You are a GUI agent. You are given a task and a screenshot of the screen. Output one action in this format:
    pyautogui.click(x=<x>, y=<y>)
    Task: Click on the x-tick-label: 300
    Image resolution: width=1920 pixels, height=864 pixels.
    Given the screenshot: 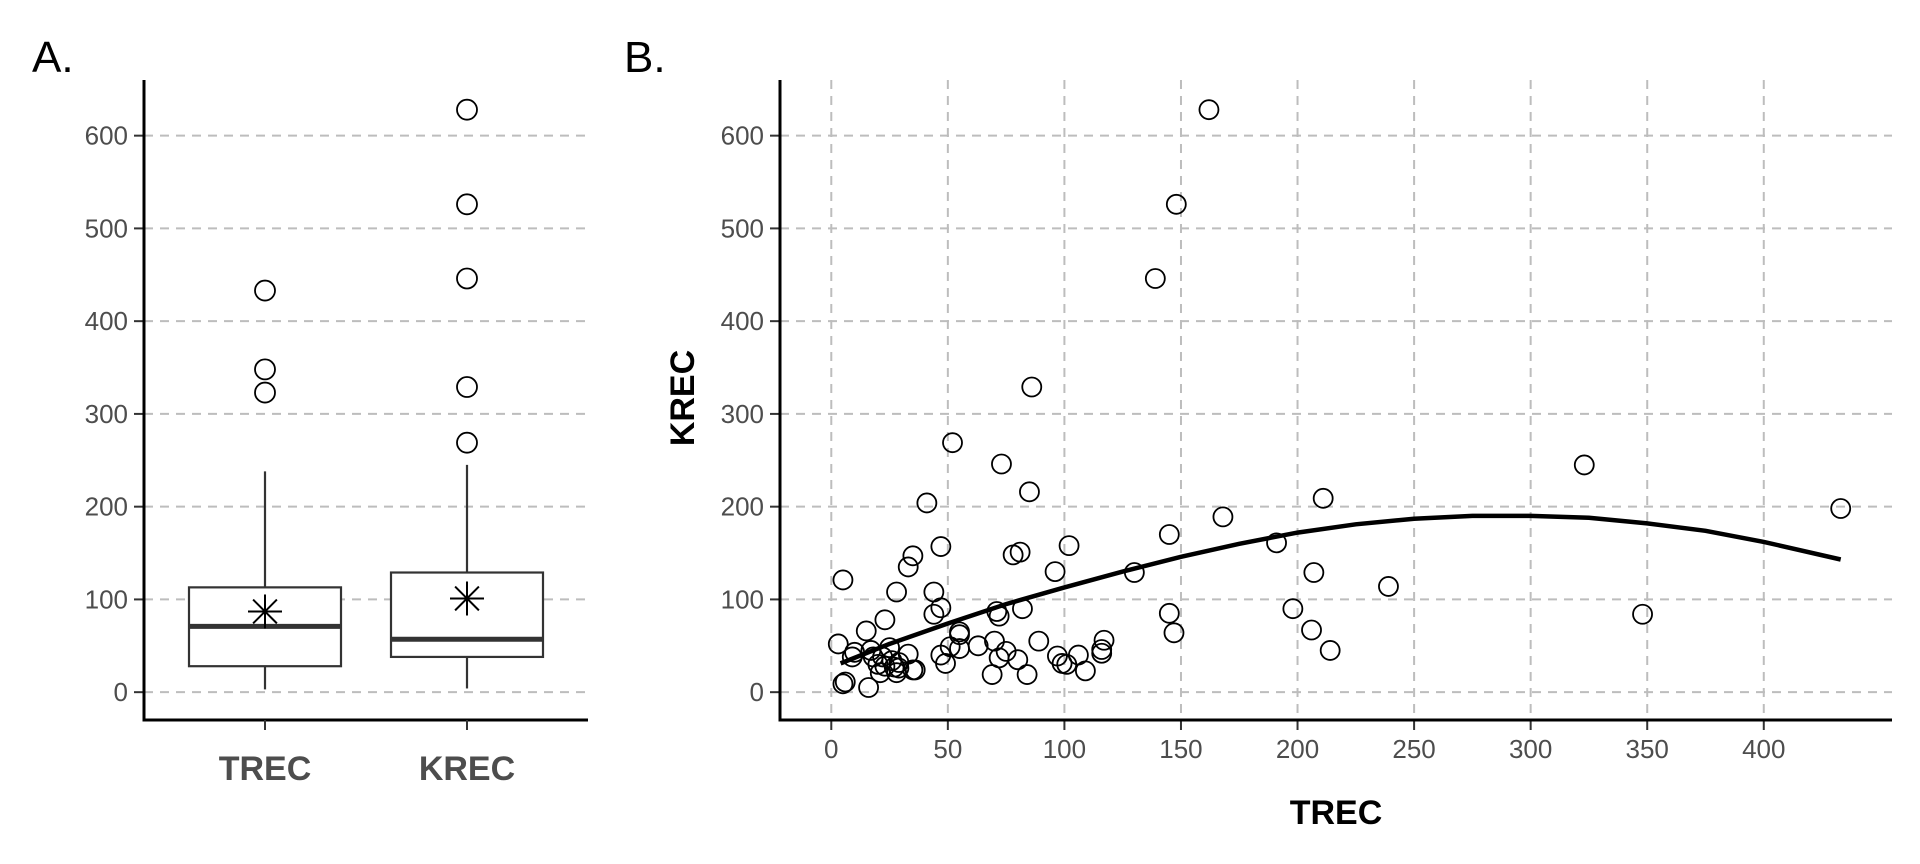 What is the action you would take?
    pyautogui.click(x=1530, y=749)
    